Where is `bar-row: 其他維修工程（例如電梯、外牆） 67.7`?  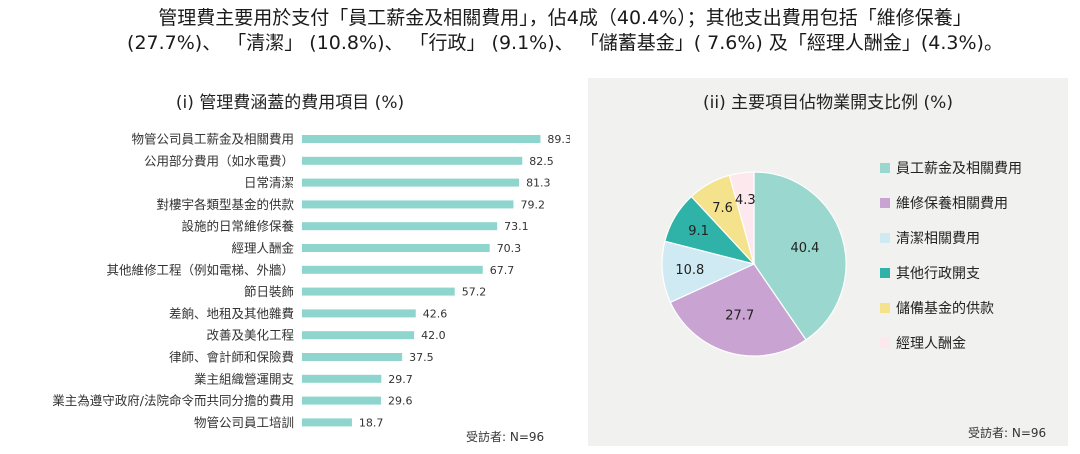 bar-row: 其他維修工程（例如電梯、外牆） 67.7 is located at coordinates (310, 269).